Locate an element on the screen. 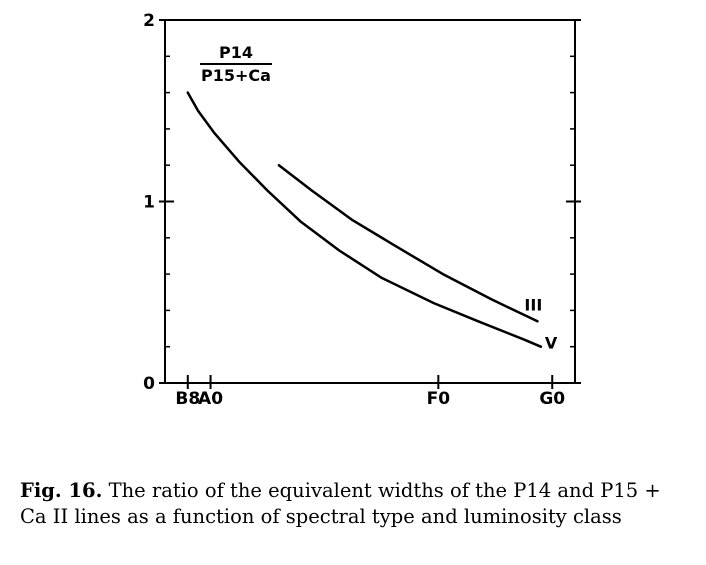 This screenshot has width=706, height=565. y-tick-label: 2 is located at coordinates (149, 21).